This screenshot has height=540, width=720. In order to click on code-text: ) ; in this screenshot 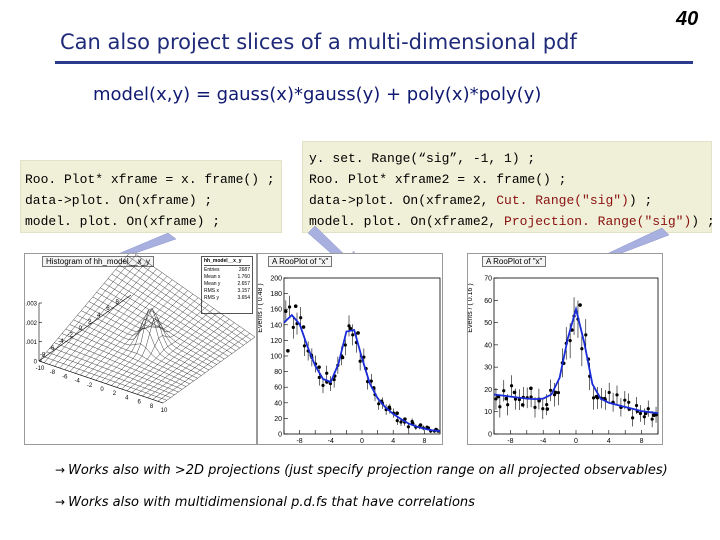, I will do `click(703, 221)`.